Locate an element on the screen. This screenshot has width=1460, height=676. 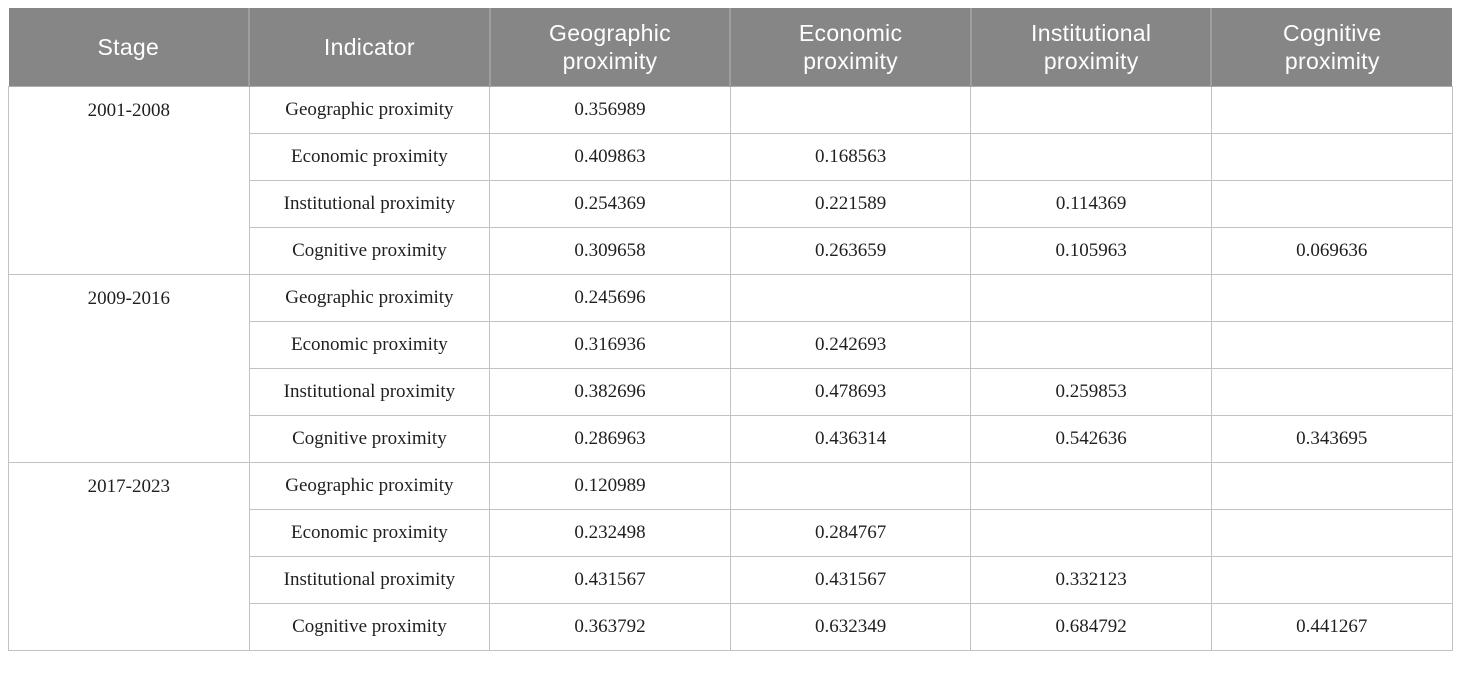
column-header-label: Indicator is located at coordinates (369, 46).